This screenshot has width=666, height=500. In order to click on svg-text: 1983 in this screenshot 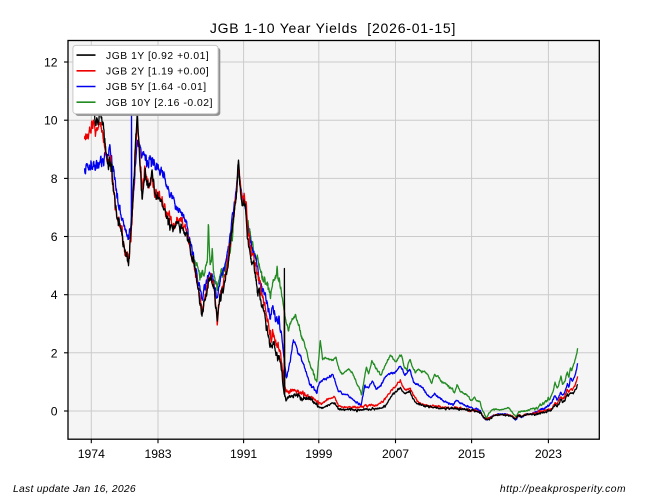, I will do `click(157, 454)`.